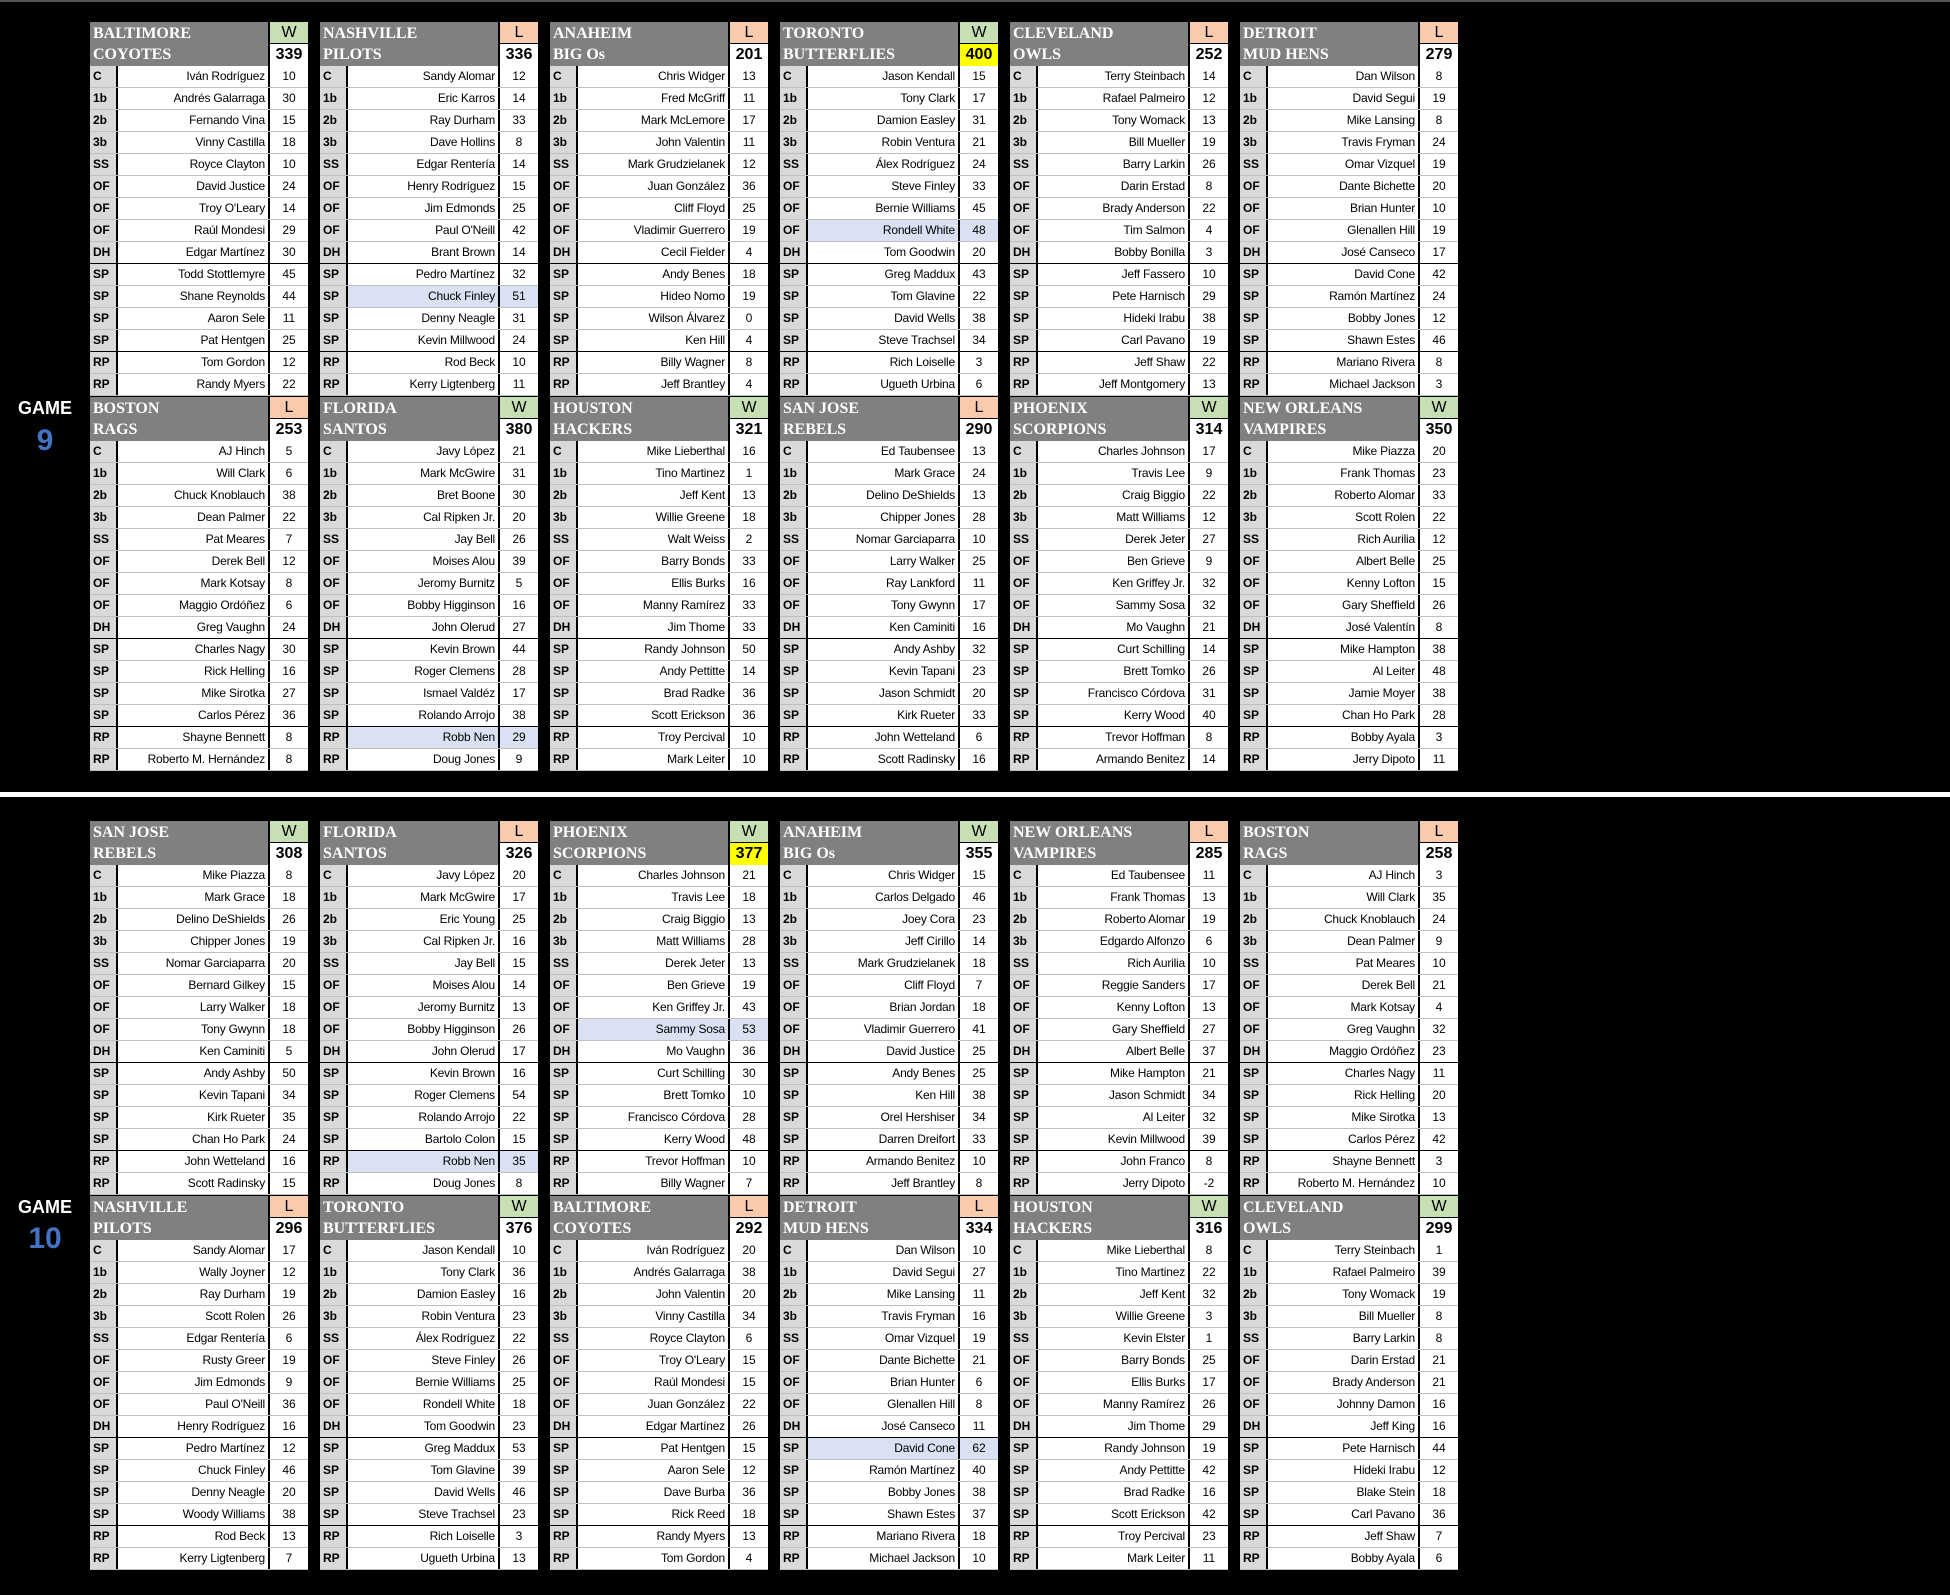 The image size is (1950, 1595). Describe the element at coordinates (659, 1471) in the screenshot. I see `player-row: SP Aaron Sele 12` at that location.